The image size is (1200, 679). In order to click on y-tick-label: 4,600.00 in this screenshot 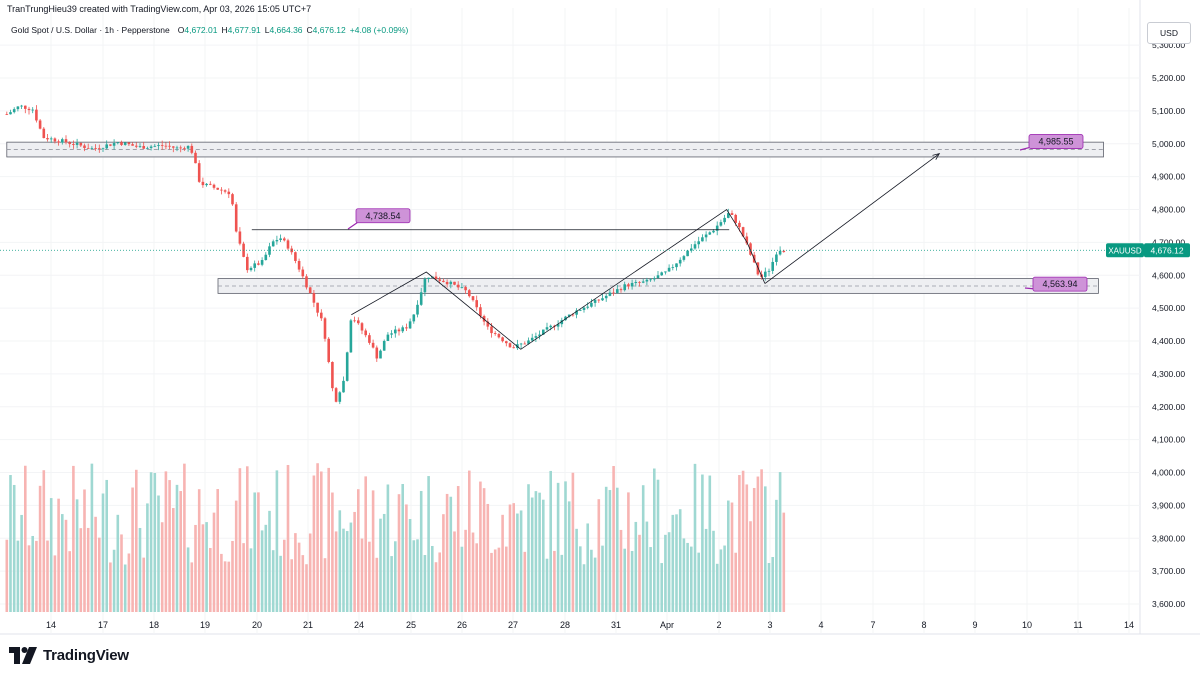, I will do `click(1168, 275)`.